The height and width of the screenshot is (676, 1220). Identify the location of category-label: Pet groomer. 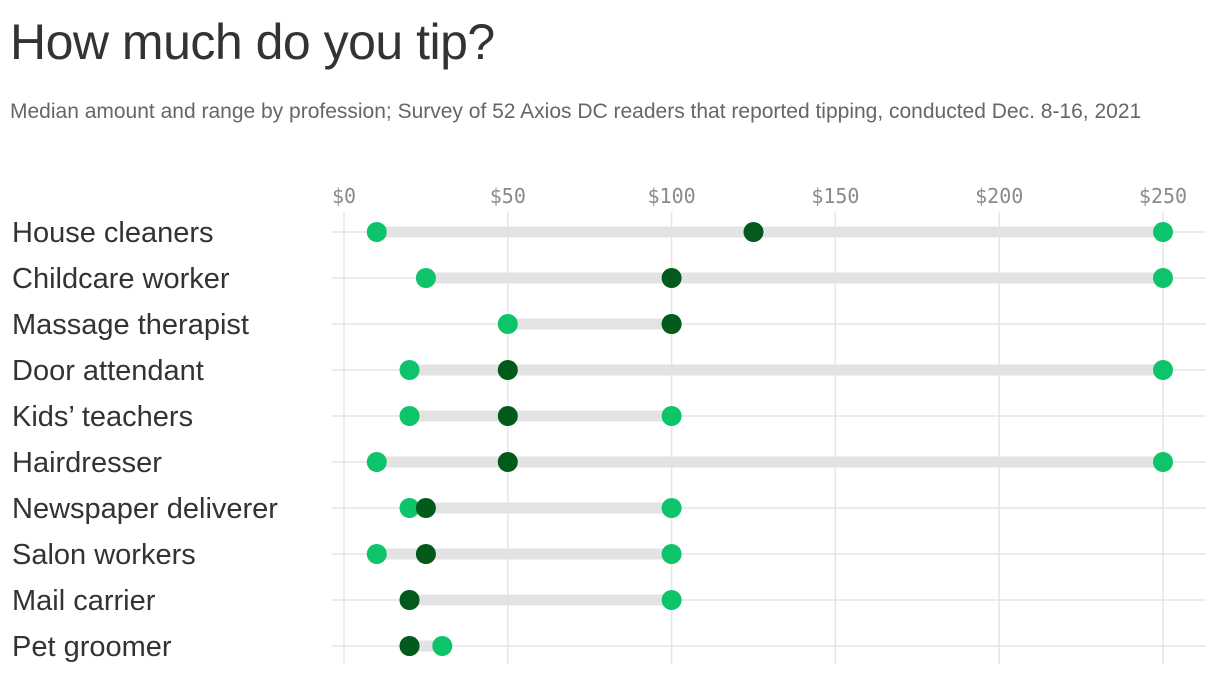
(92, 647).